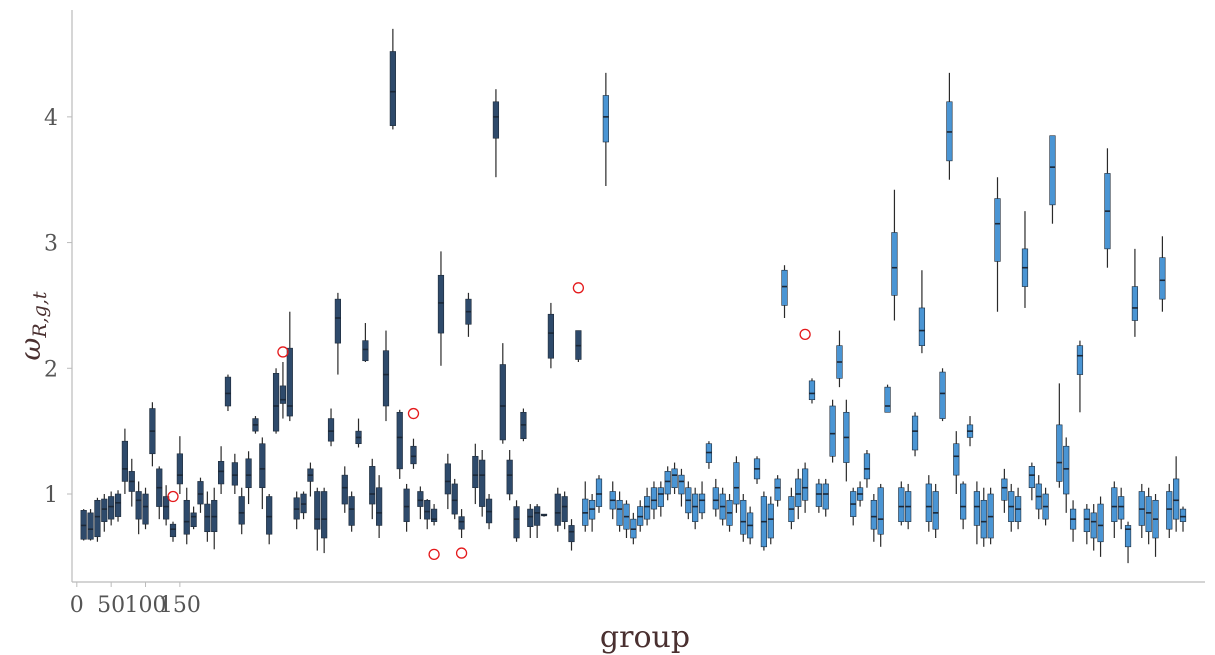  Describe the element at coordinates (51, 369) in the screenshot. I see `y-tick-label: 2` at that location.